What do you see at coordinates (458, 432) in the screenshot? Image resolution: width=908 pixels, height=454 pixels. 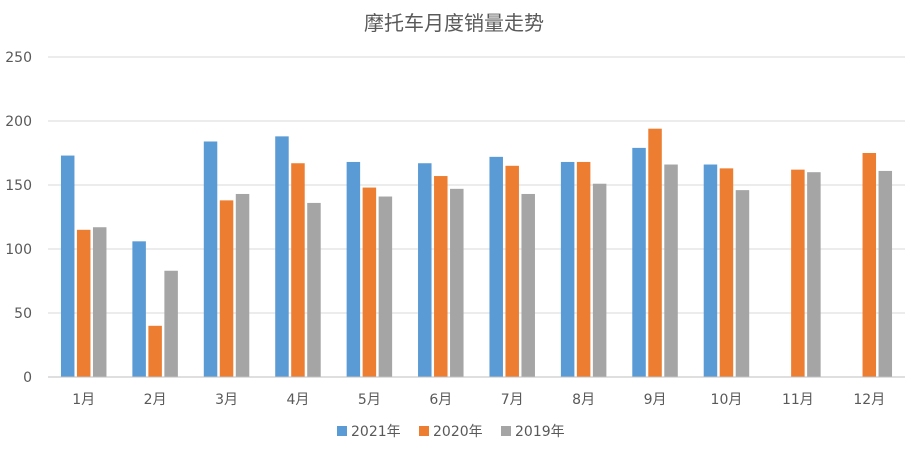 I see `legend-label: 2020年` at bounding box center [458, 432].